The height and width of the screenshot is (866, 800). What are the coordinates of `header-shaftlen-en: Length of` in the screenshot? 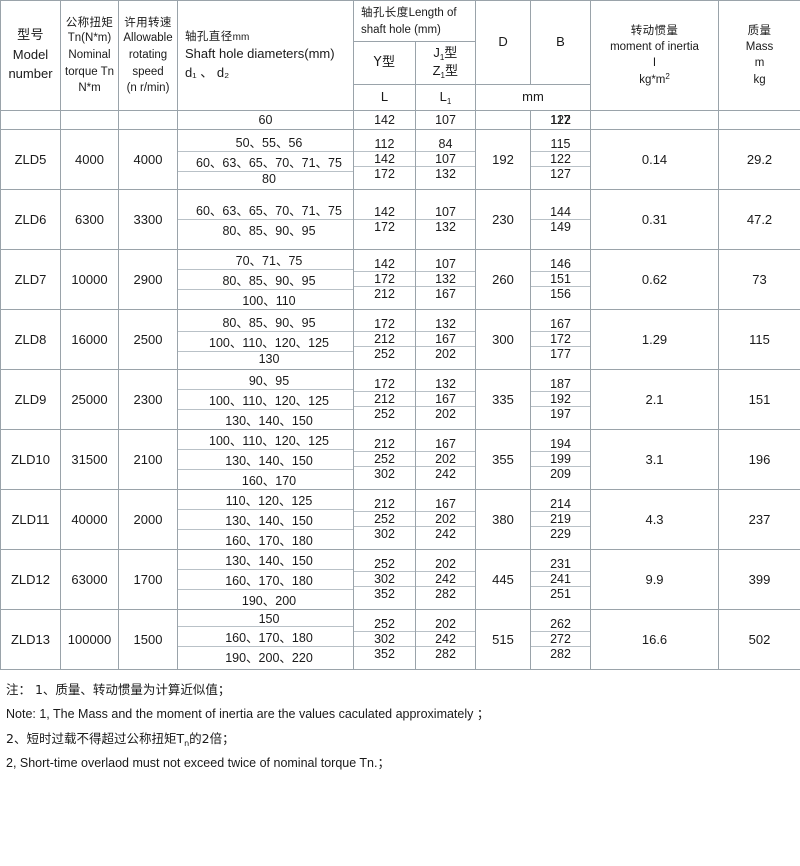 It's located at (432, 13).